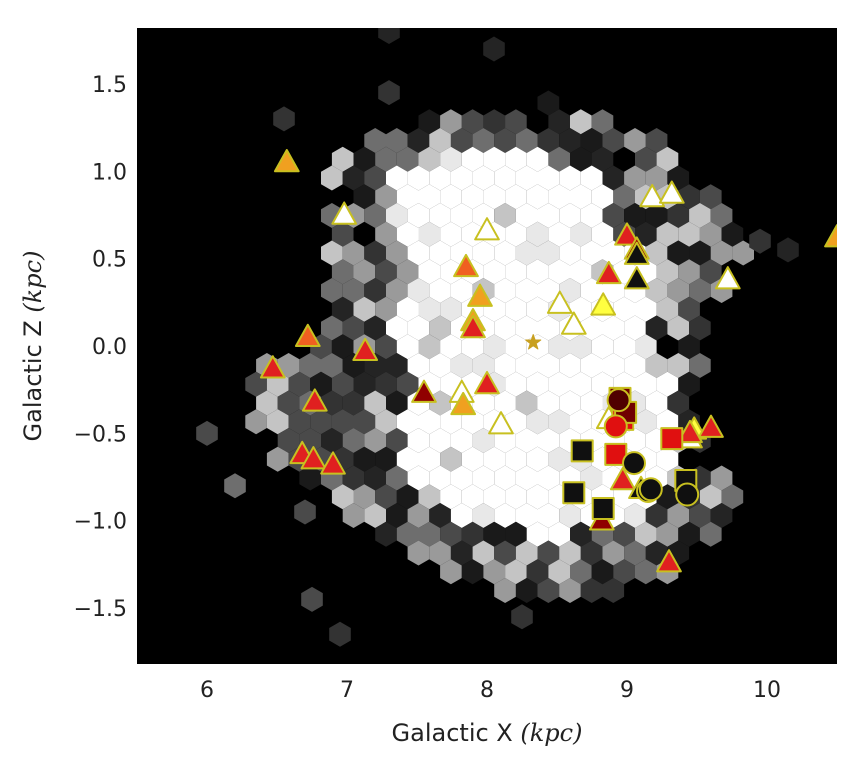 The image size is (862, 760). What do you see at coordinates (33, 380) in the screenshot?
I see `y-axis-label-text: Galactic Z` at bounding box center [33, 380].